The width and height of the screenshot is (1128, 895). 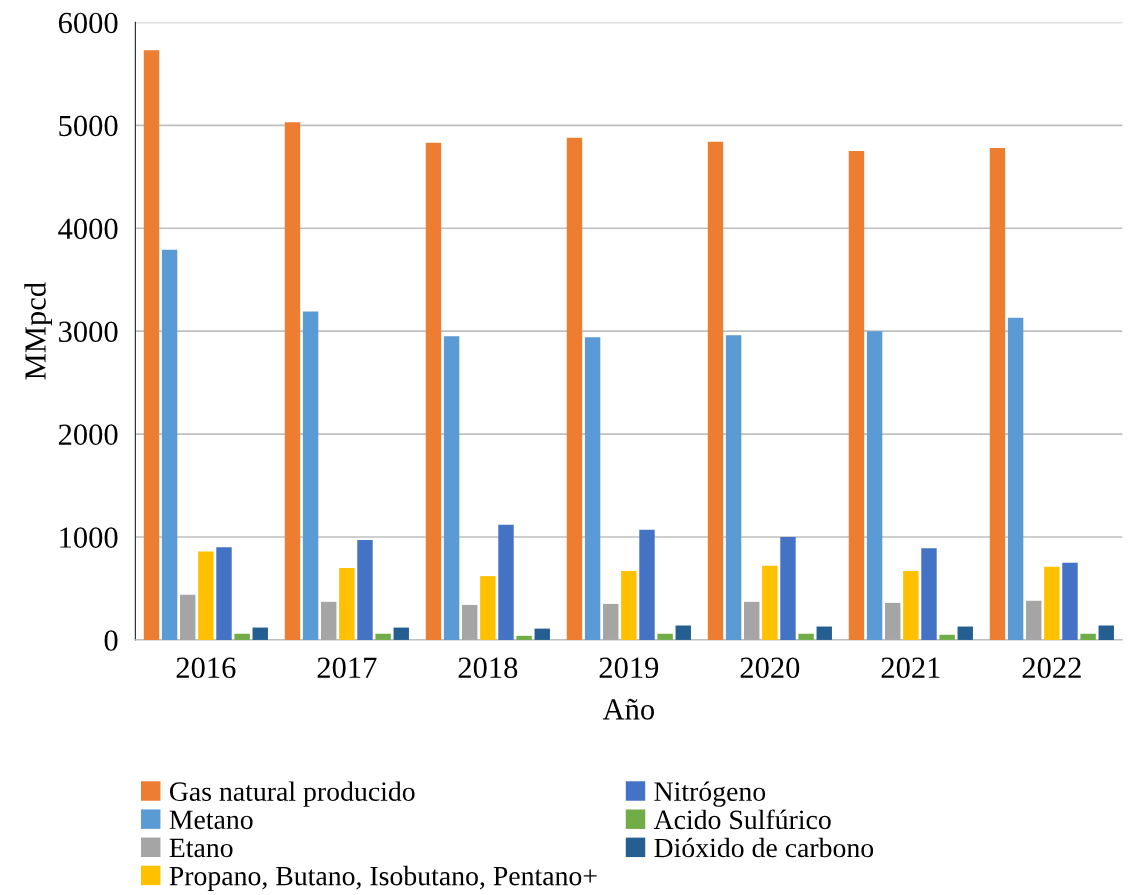 What do you see at coordinates (88, 23) in the screenshot?
I see `y-tick-label: 6000` at bounding box center [88, 23].